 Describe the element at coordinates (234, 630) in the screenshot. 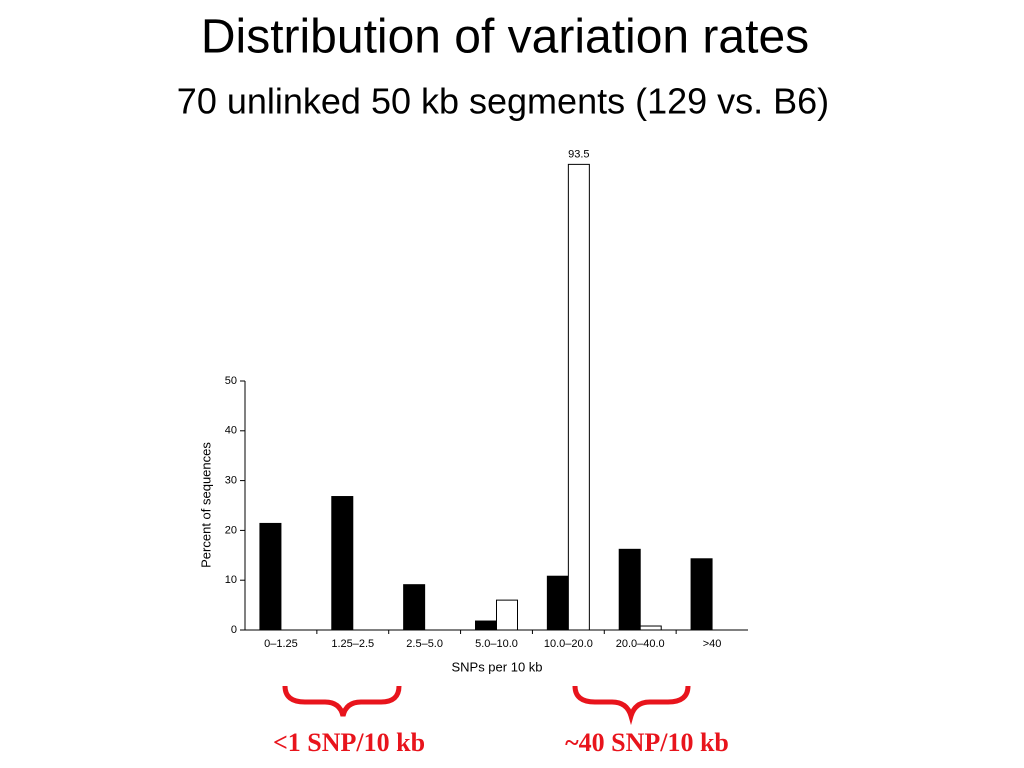

I see `y-tick-label: 0` at that location.